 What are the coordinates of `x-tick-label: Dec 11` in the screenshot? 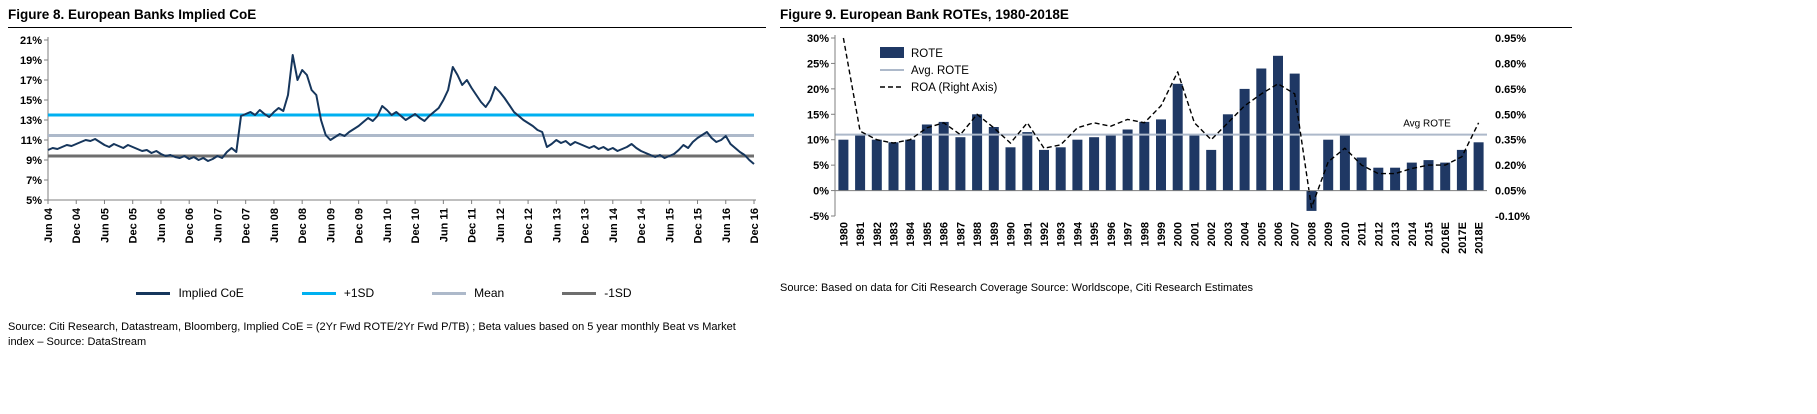 It's located at (473, 225).